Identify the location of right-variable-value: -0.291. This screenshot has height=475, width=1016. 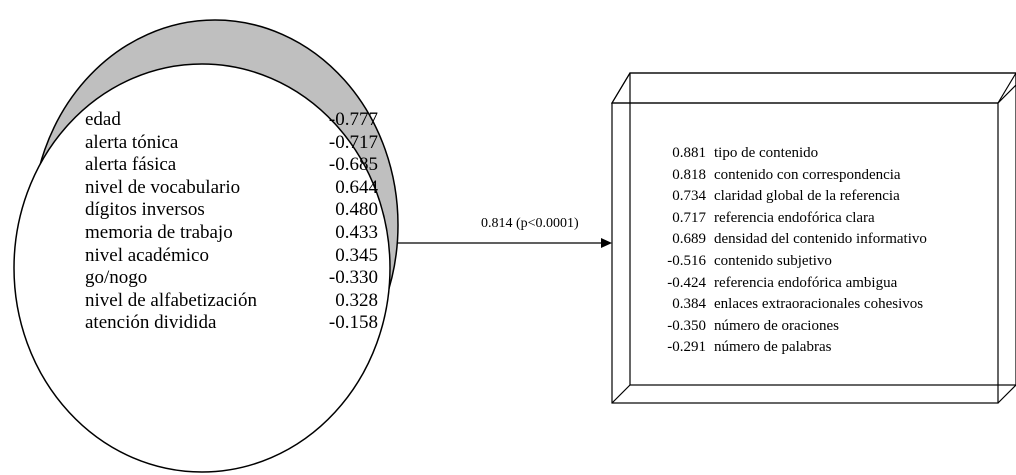
(686, 347).